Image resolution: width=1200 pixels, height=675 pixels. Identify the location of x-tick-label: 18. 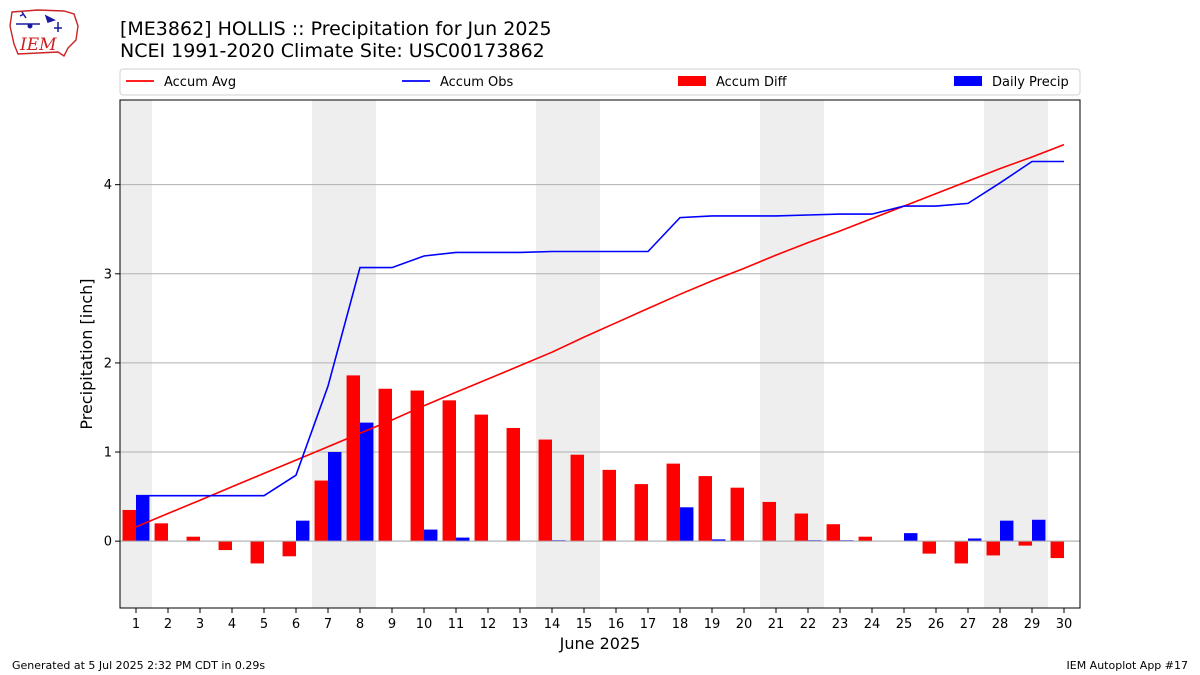
(680, 624).